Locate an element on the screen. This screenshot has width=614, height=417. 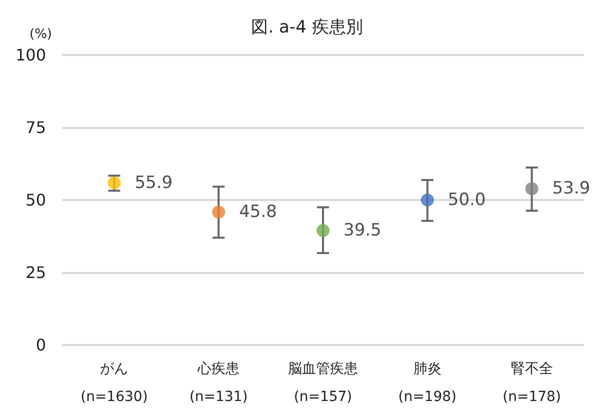
data-label: 39.5 is located at coordinates (363, 230).